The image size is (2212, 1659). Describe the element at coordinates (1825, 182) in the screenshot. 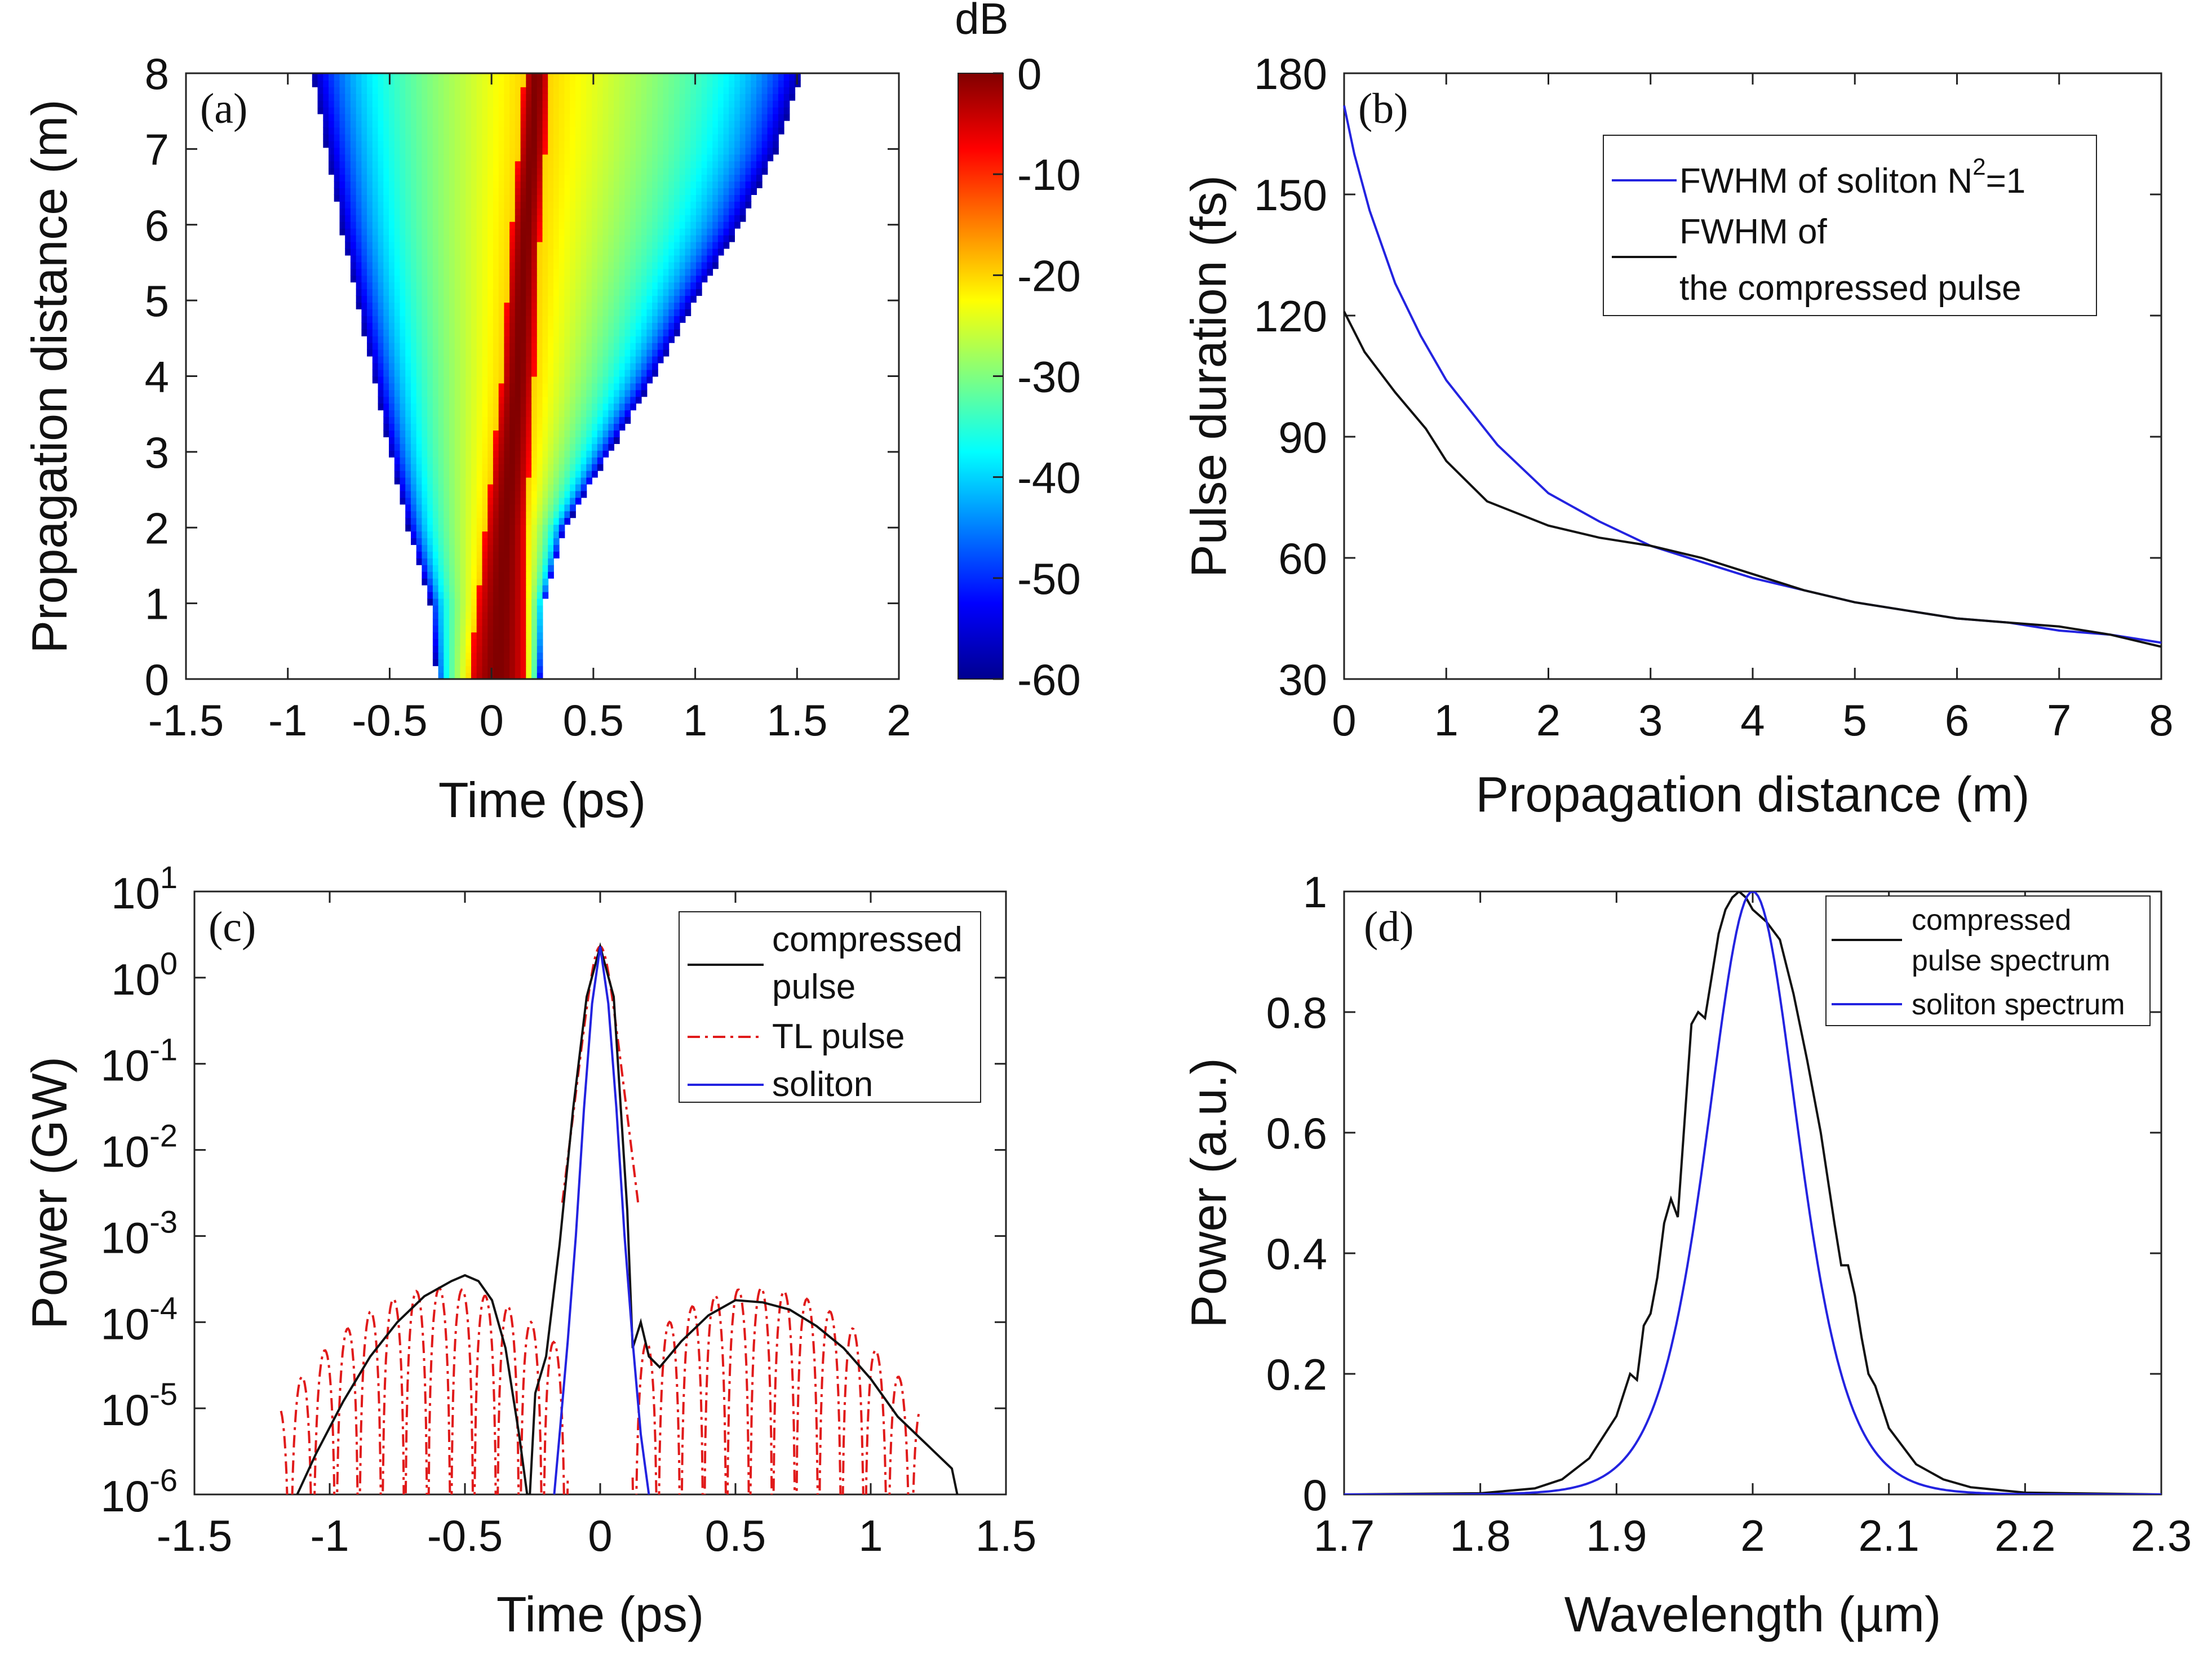

I see `legend-entry-soliton-name: FWHM of soliton N` at that location.